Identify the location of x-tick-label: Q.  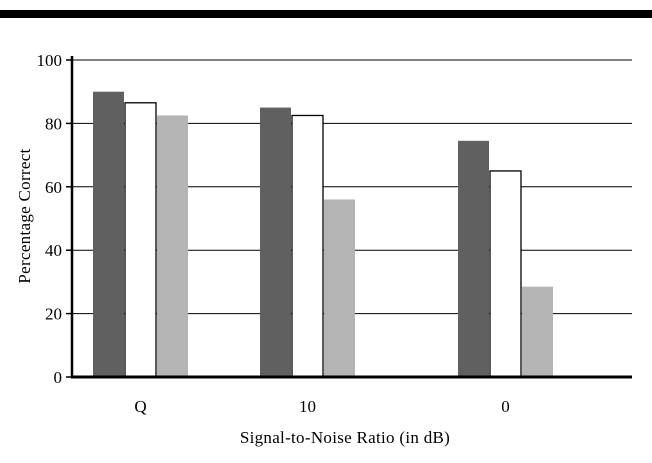
(140, 406).